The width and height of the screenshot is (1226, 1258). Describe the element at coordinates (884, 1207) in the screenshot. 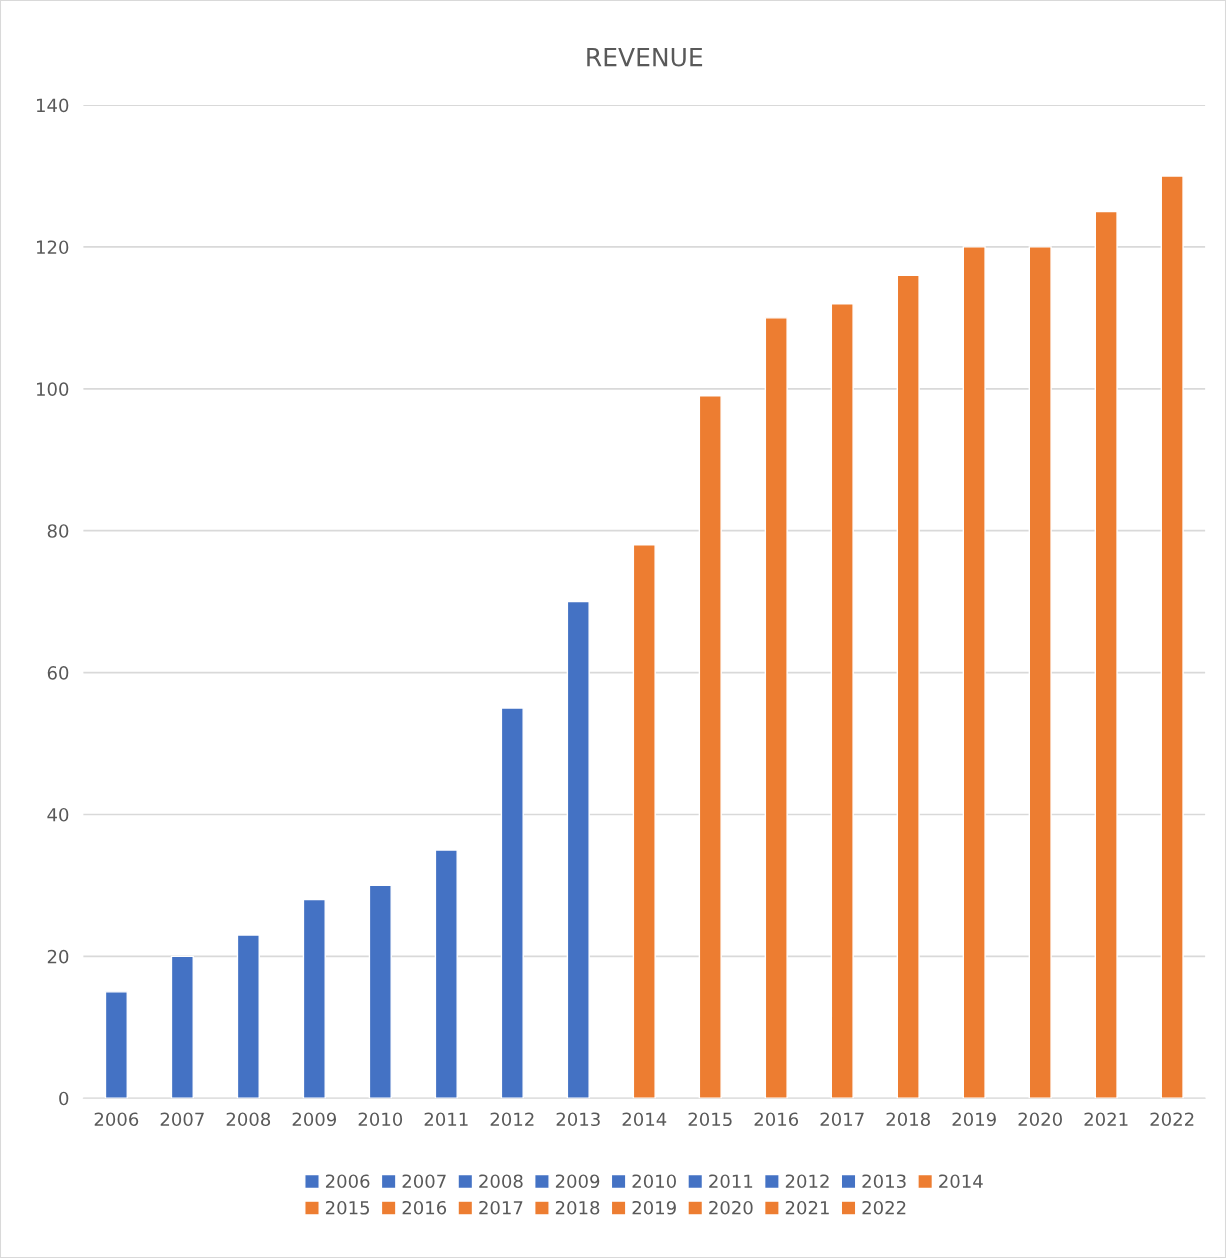

I see `legend-label: 2022` at that location.